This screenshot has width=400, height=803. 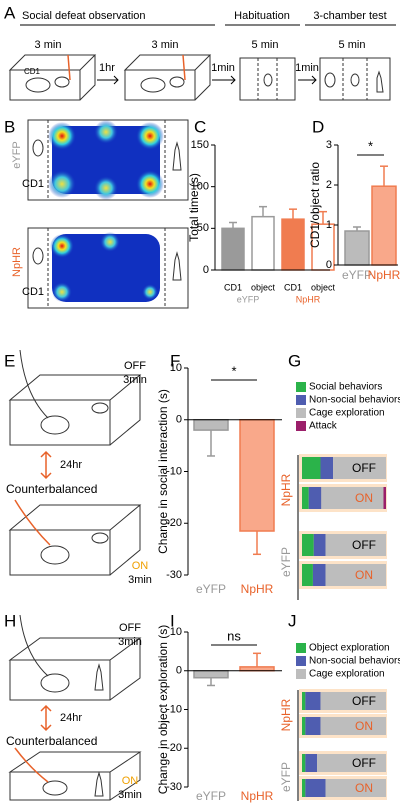 I want to click on legend-label: Cage exploration, so click(x=347, y=674).